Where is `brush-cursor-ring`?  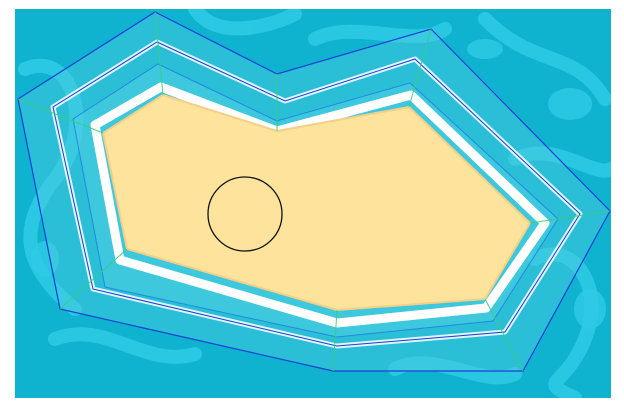
brush-cursor-ring is located at coordinates (245, 214).